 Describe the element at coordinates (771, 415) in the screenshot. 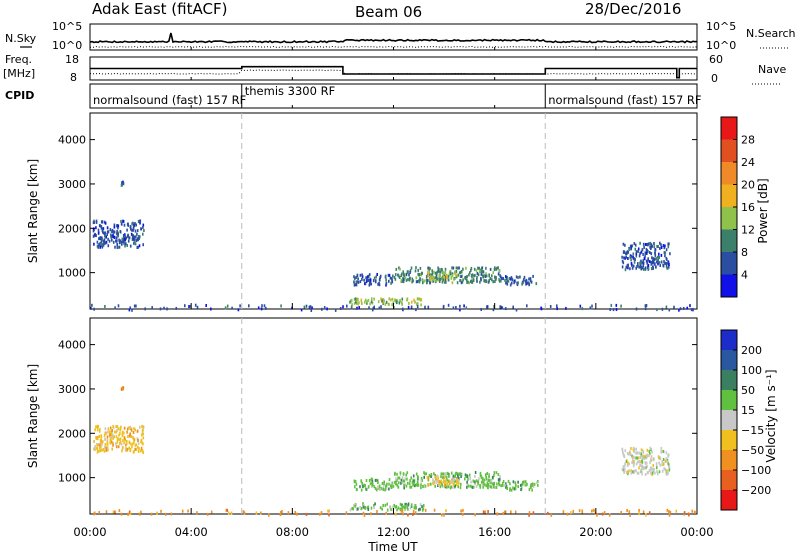

I see `velocity-colorbar-label: Velocity [m s⁻¹]` at that location.